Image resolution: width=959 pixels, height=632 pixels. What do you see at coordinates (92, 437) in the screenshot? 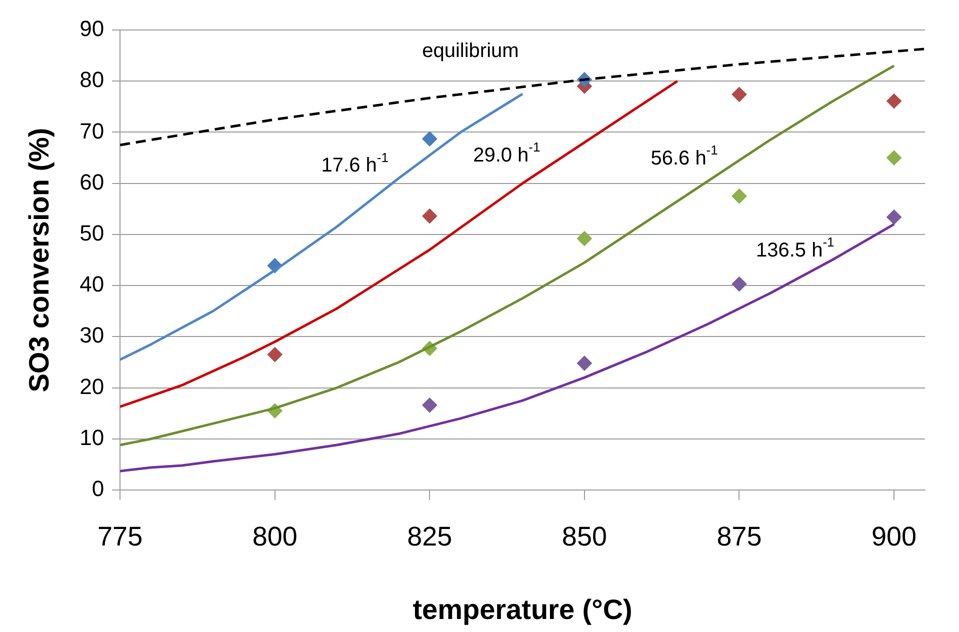
I see `y-tick-label: 10` at bounding box center [92, 437].